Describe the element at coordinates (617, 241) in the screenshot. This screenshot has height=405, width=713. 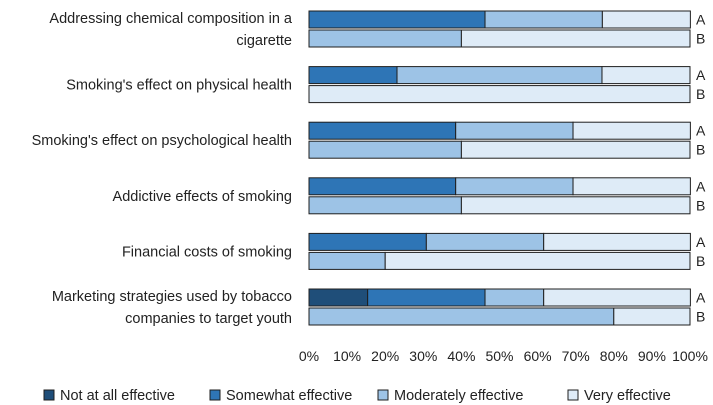
I see `bar-4-A-very-effective` at that location.